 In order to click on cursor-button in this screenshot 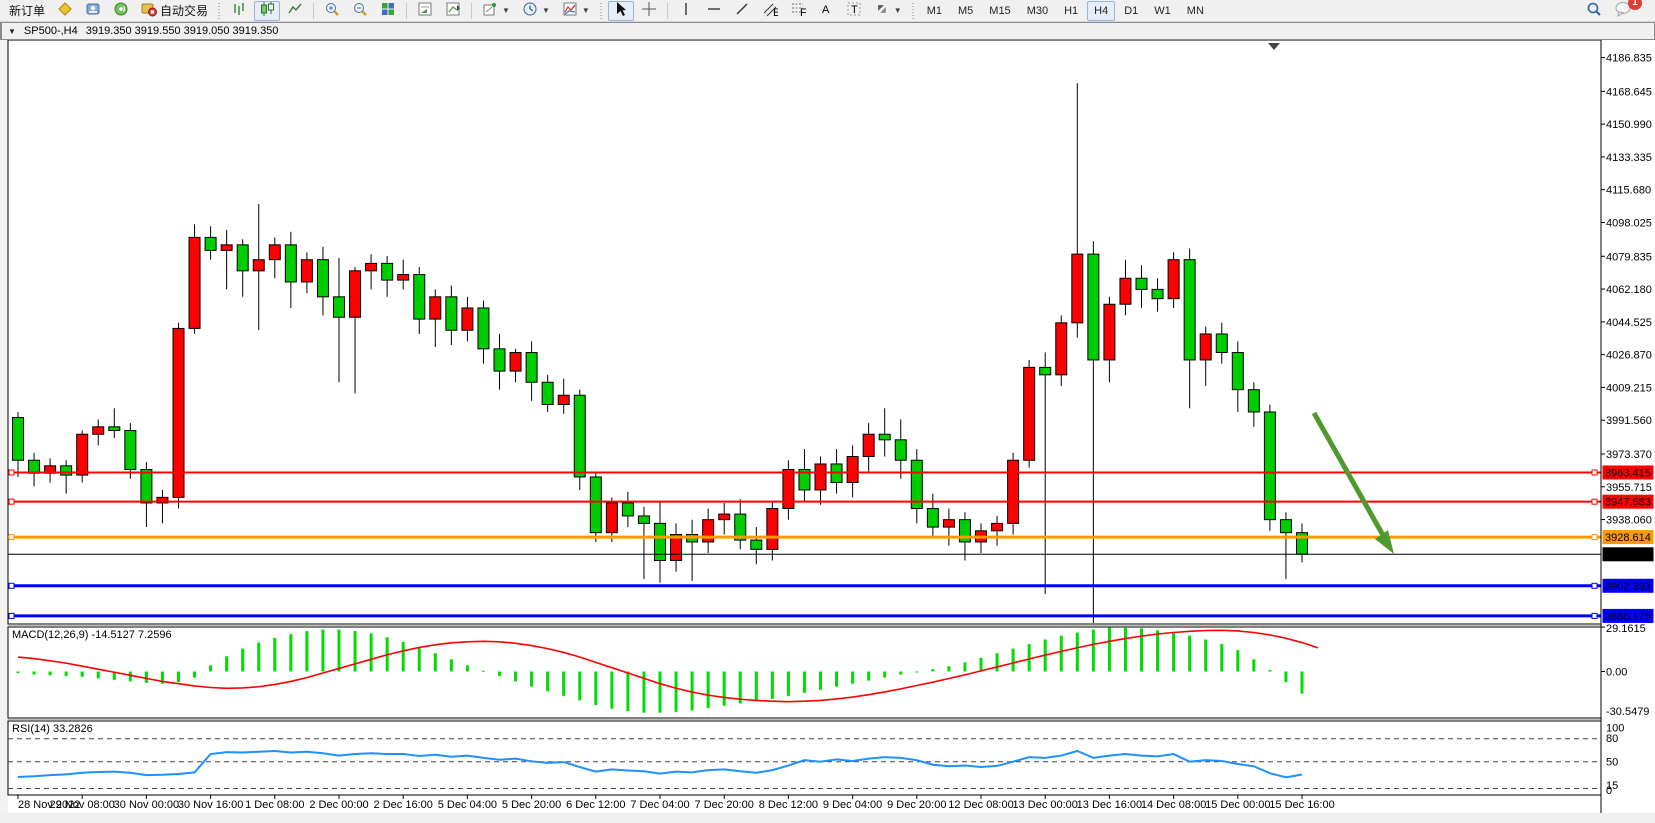, I will do `click(620, 10)`.